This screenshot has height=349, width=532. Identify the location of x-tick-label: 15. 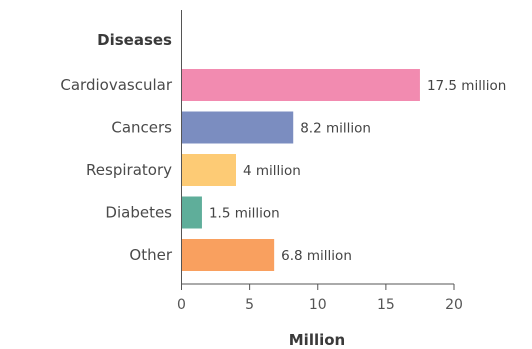
(386, 305).